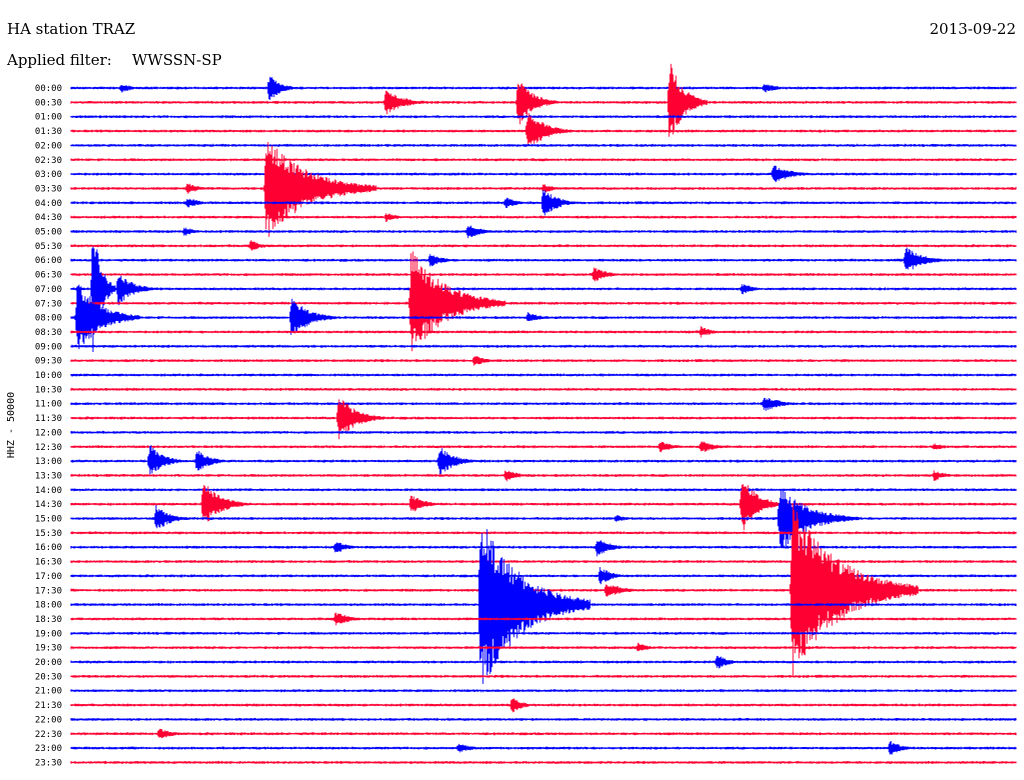  What do you see at coordinates (48, 261) in the screenshot?
I see `row-time-label: 06:00` at bounding box center [48, 261].